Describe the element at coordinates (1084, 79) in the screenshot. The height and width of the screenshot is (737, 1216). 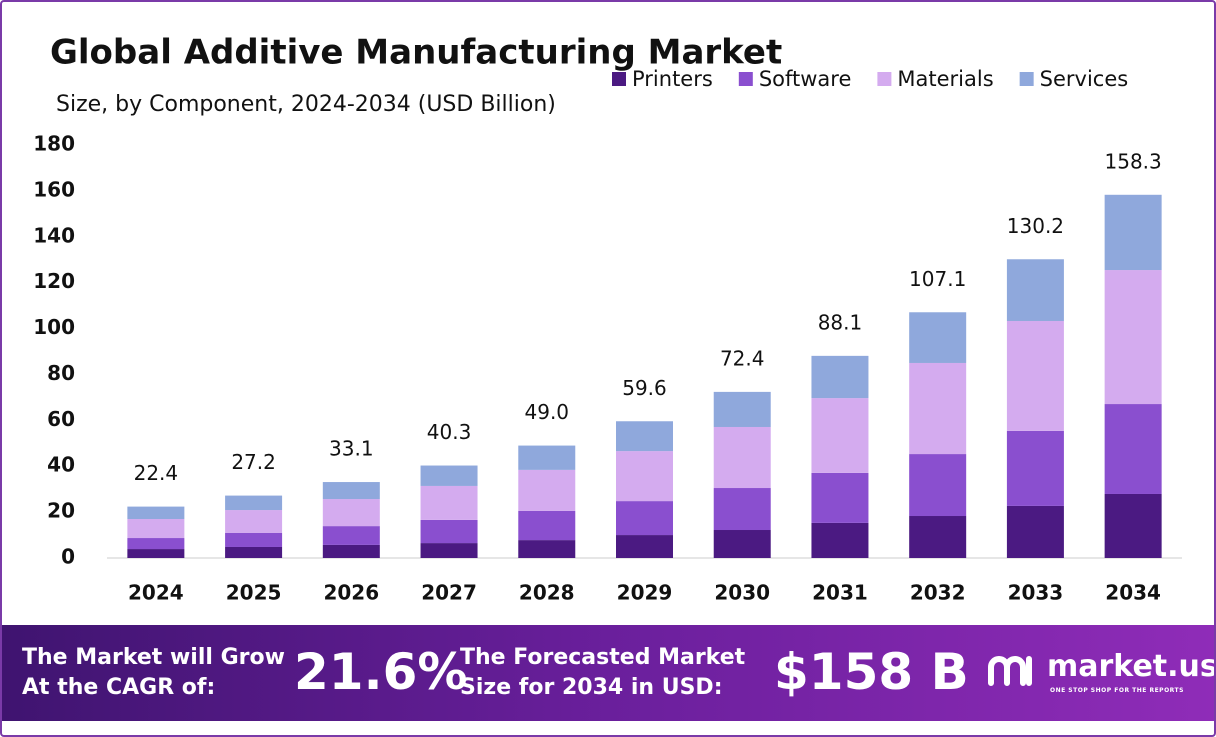
I see `legend-label: Services` at that location.